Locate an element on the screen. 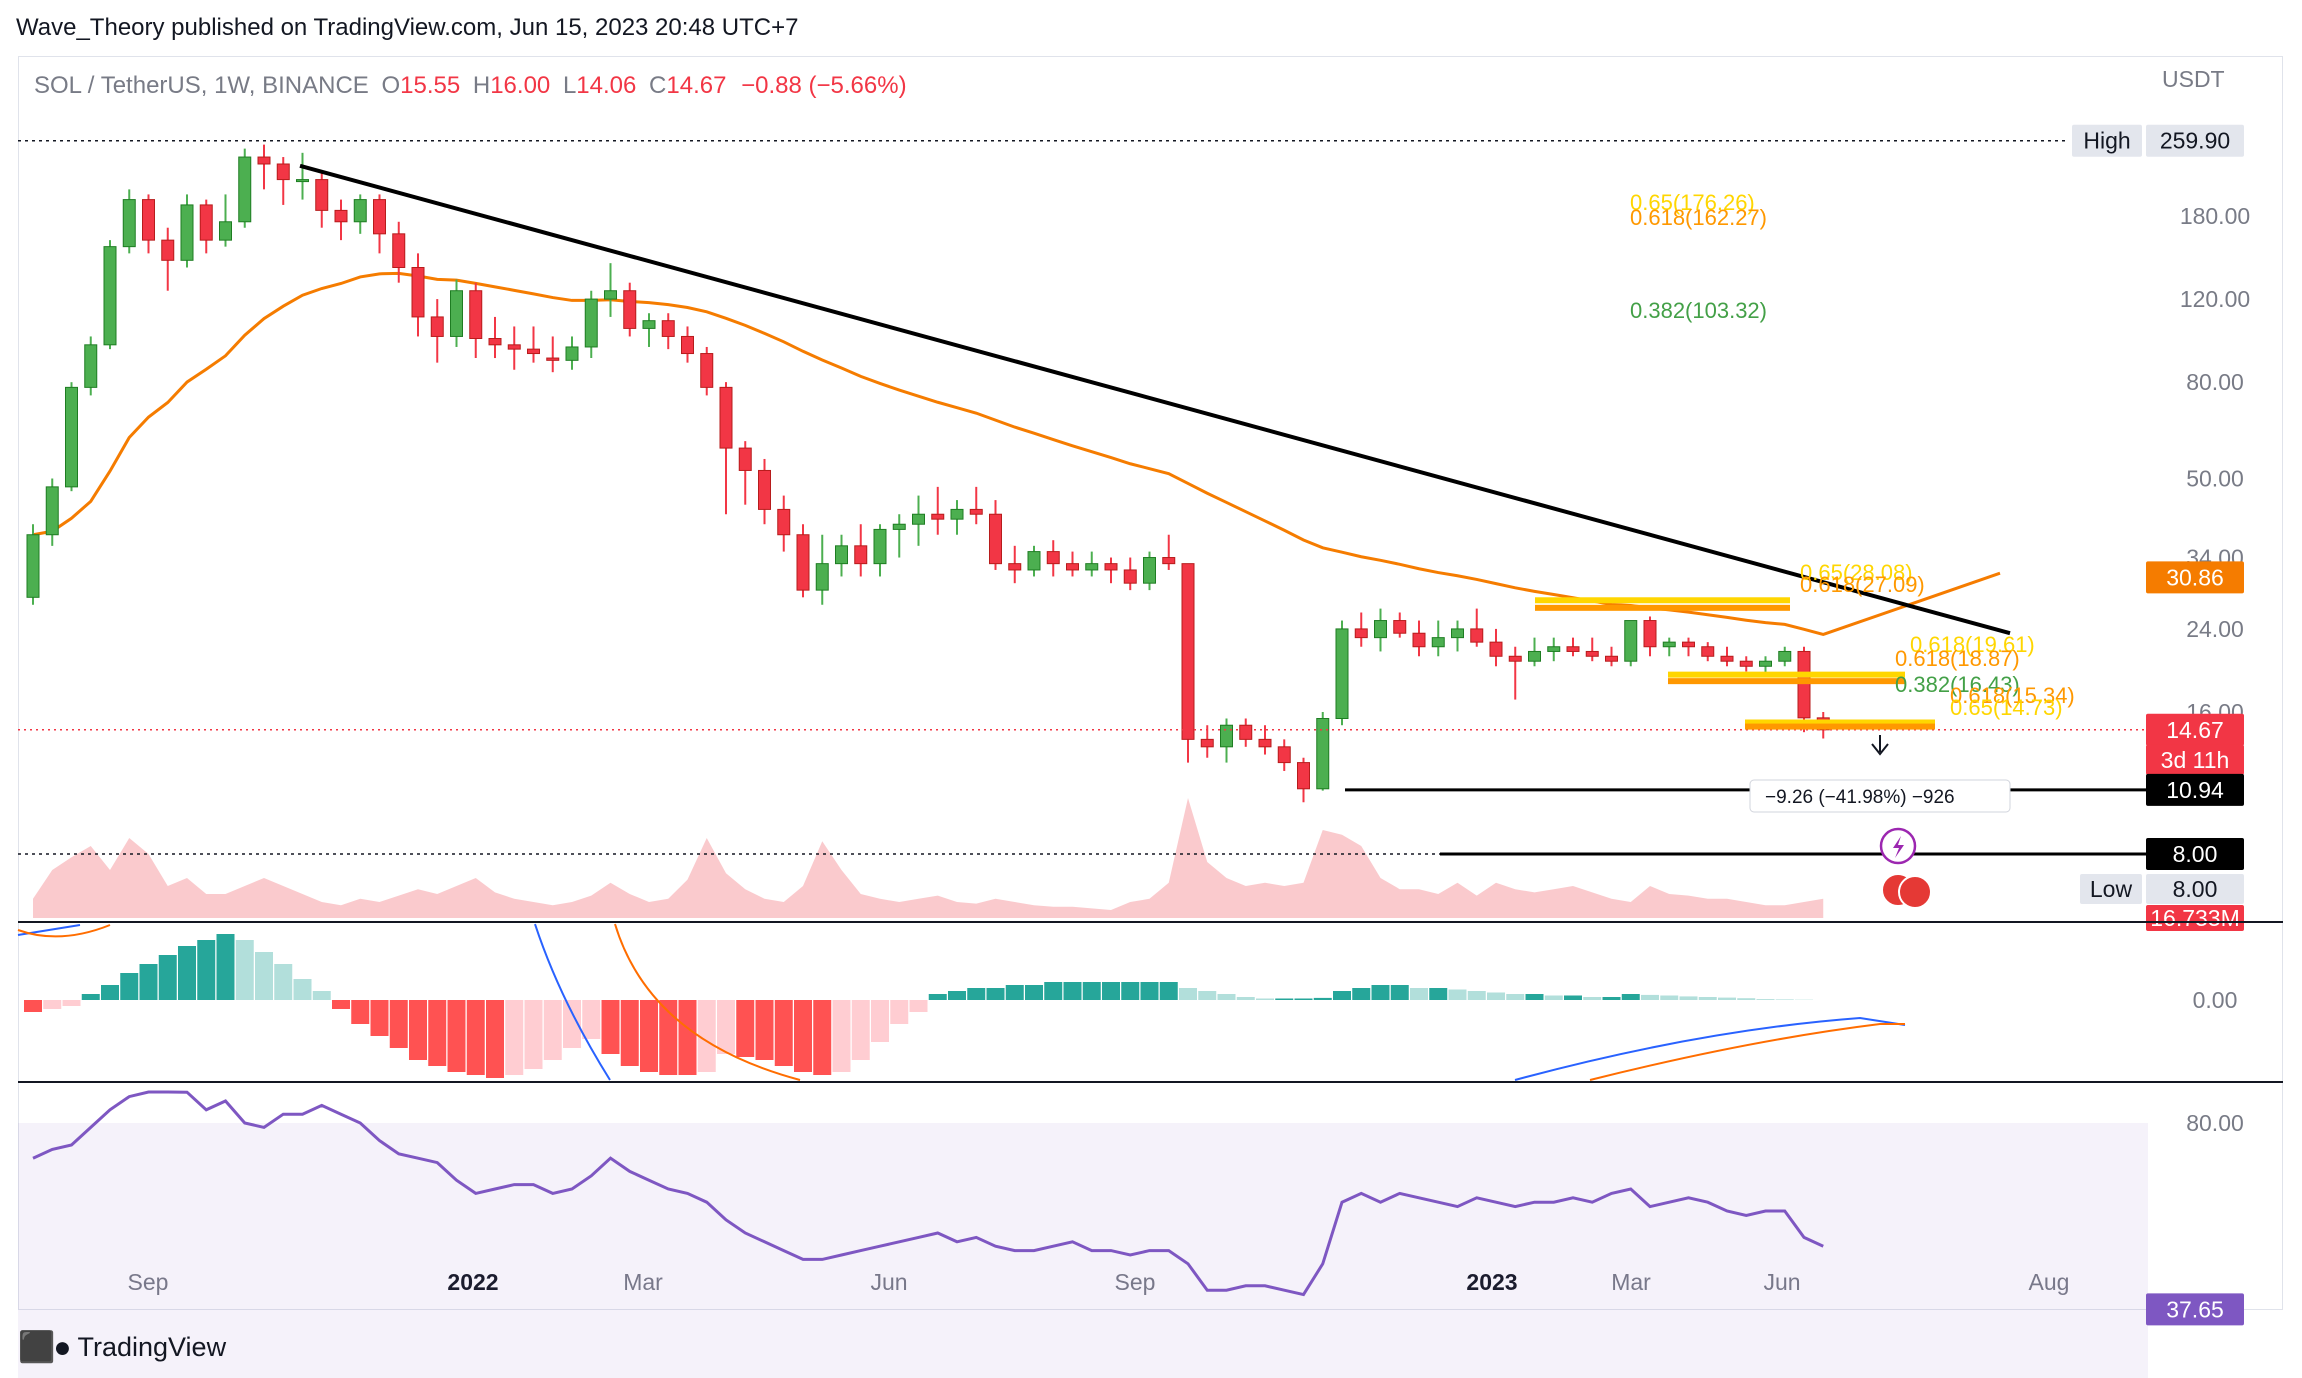 The height and width of the screenshot is (1378, 2302). volume-tag-bg is located at coordinates (2195, 918).